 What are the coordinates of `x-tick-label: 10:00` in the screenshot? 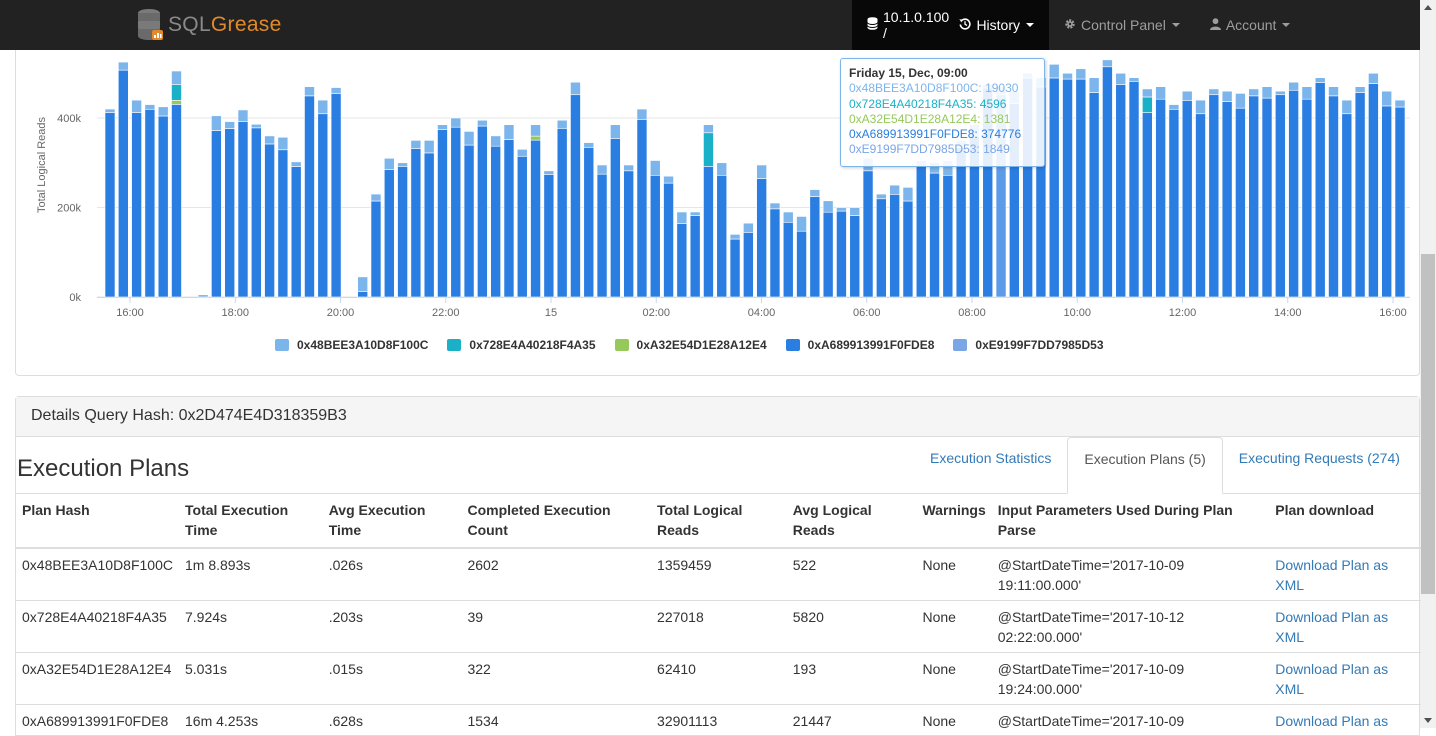 It's located at (1077, 313).